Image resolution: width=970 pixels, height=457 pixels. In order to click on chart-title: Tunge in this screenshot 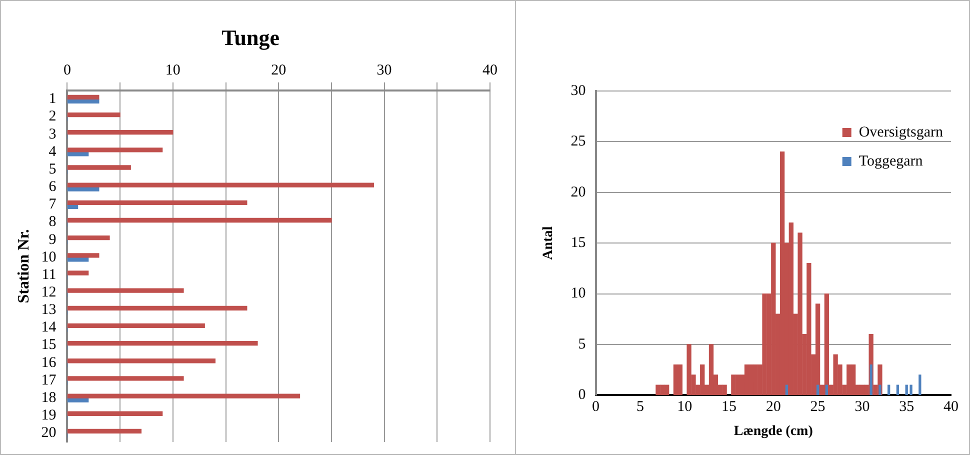, I will do `click(251, 37)`.